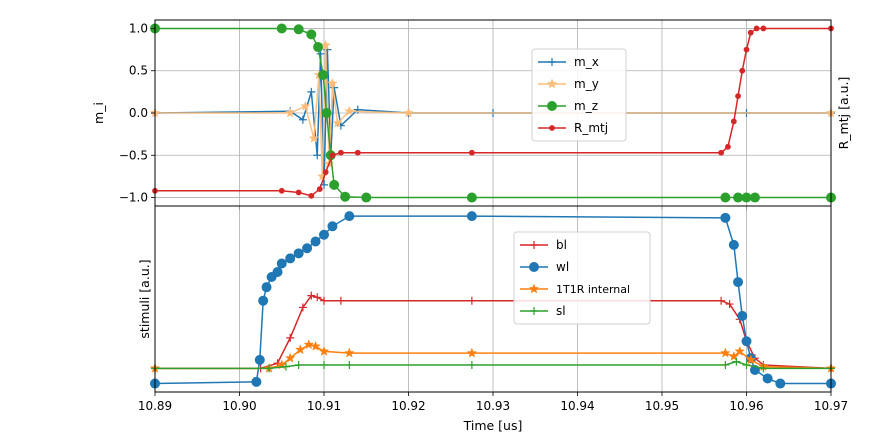  Describe the element at coordinates (155, 406) in the screenshot. I see `x-tick-label: 10.89` at that location.